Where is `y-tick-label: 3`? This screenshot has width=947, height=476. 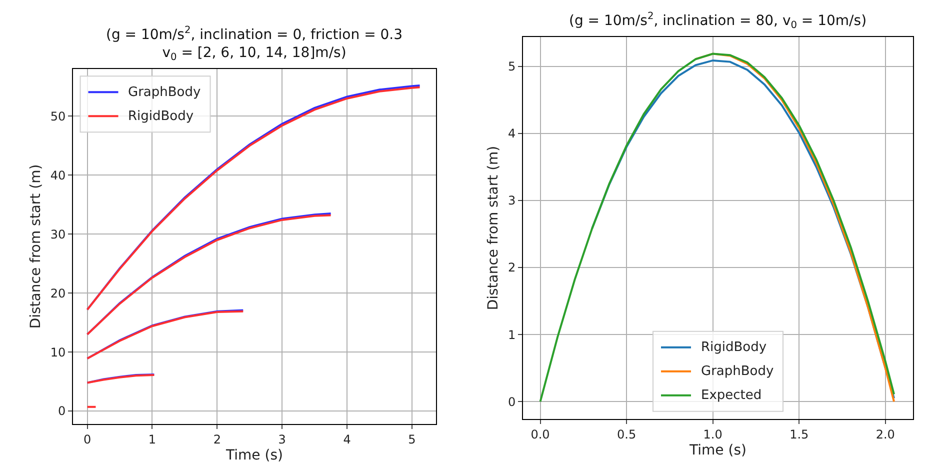 y-tick-label: 3 is located at coordinates (512, 201).